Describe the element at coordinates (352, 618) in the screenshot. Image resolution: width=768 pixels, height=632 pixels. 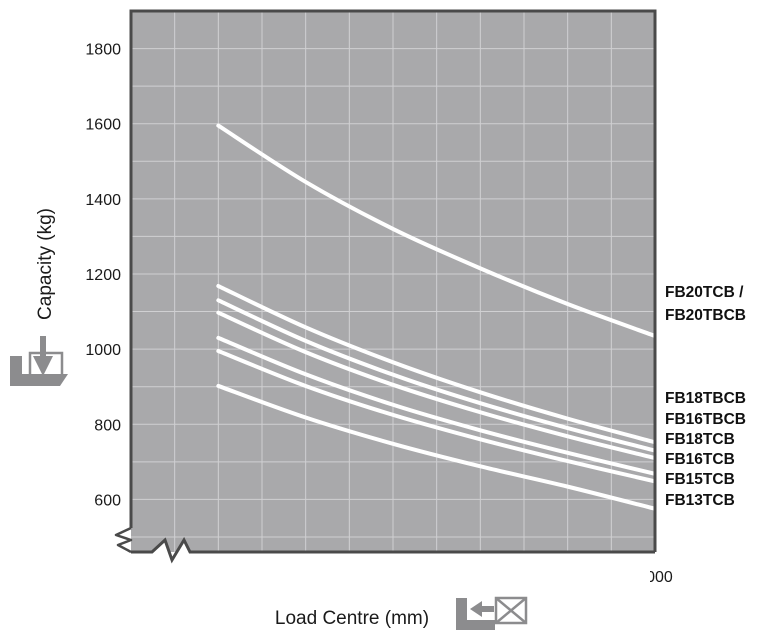
I see `x-axis-title: Load Centre (mm)` at that location.